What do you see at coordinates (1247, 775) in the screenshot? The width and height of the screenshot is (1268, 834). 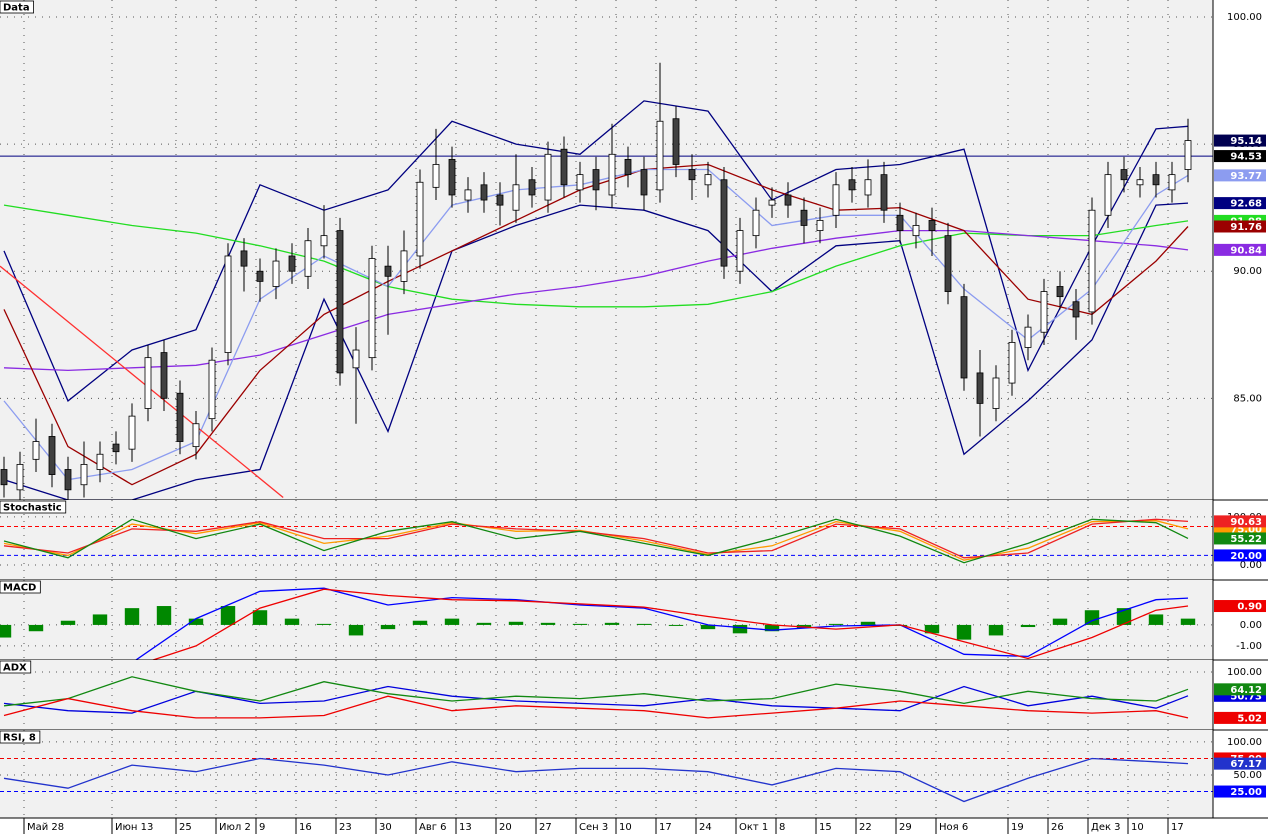 I see `y-tick-label: 50.00` at bounding box center [1247, 775].